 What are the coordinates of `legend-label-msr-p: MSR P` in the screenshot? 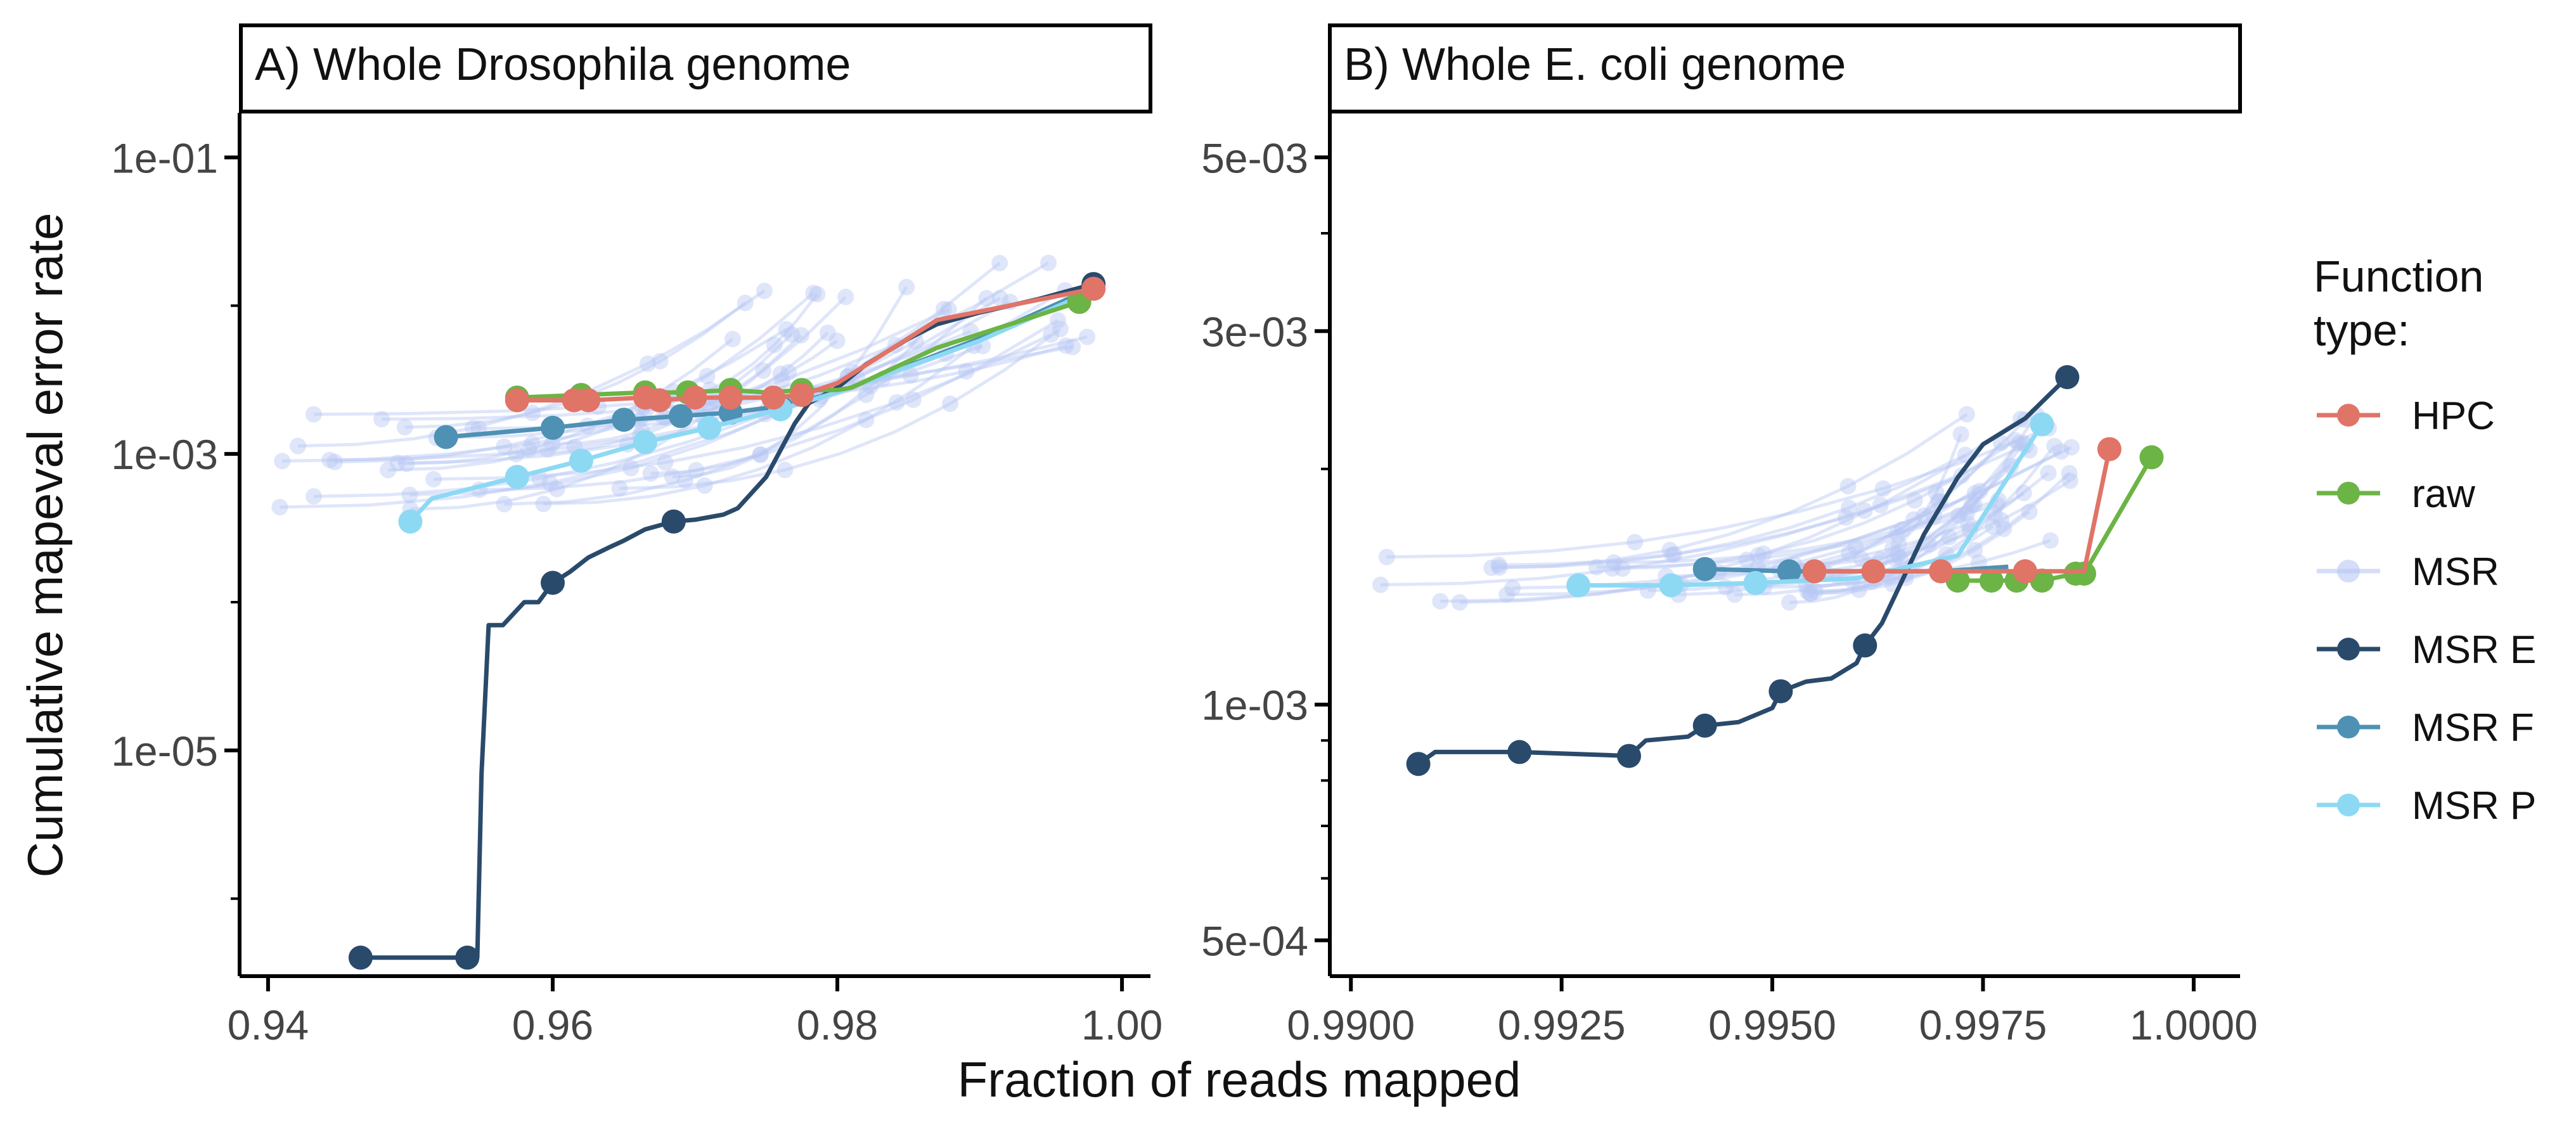 It's located at (2474, 806).